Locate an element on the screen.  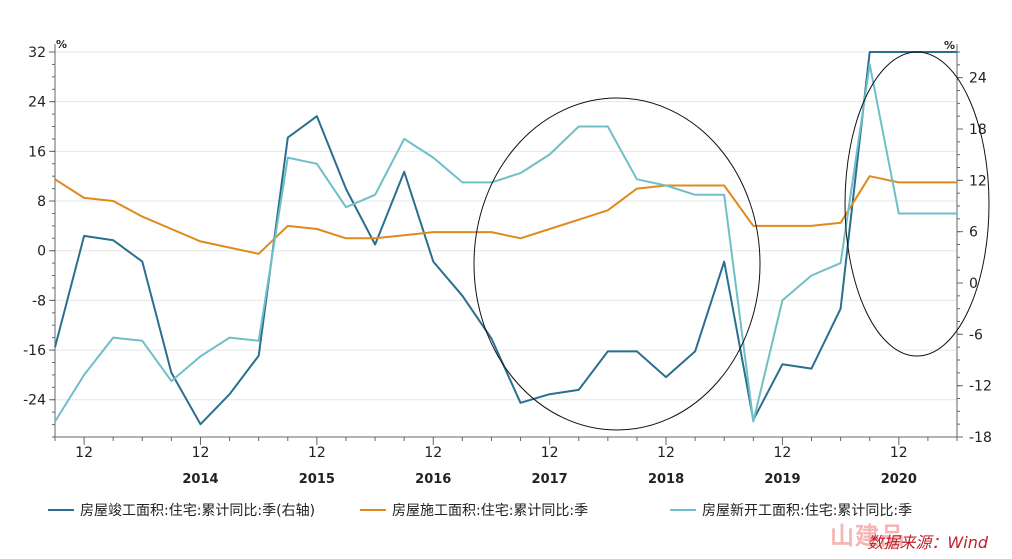
legend-swatch-new-start is located at coordinates (683, 510).